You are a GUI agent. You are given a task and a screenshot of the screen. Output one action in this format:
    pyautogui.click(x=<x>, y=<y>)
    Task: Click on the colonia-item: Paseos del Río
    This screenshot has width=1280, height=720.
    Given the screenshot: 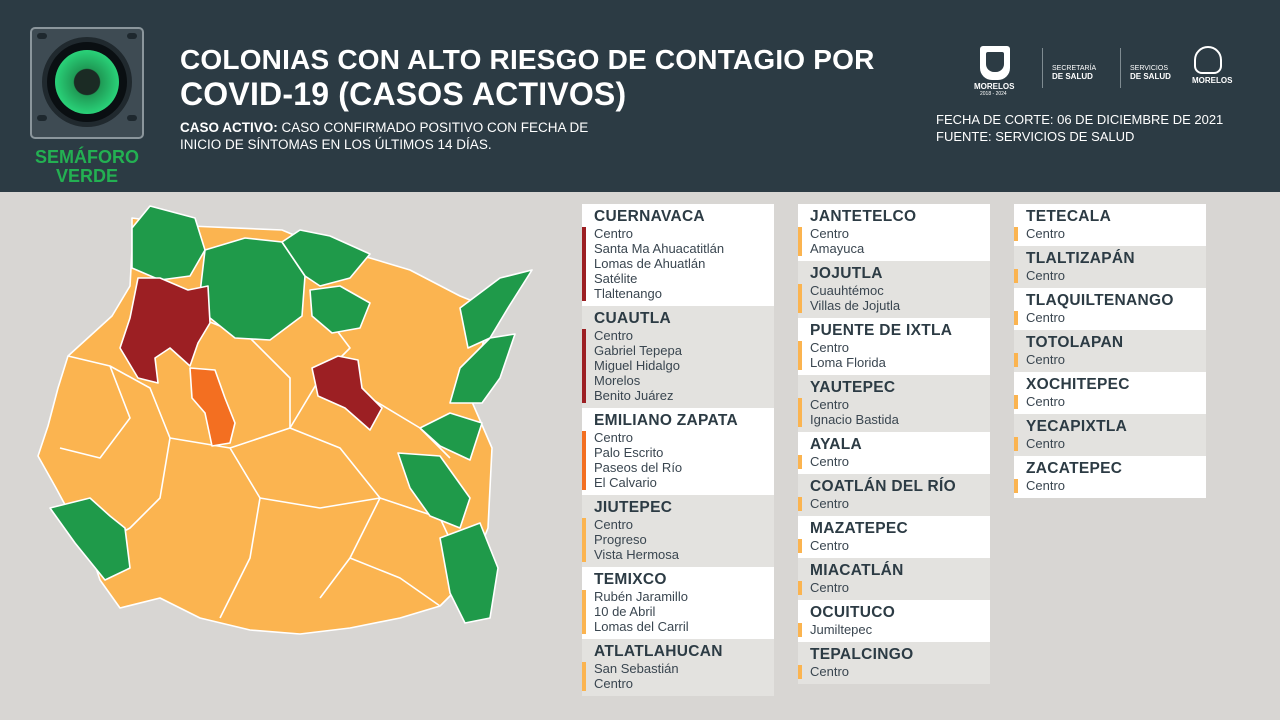 What is the action you would take?
    pyautogui.click(x=638, y=467)
    